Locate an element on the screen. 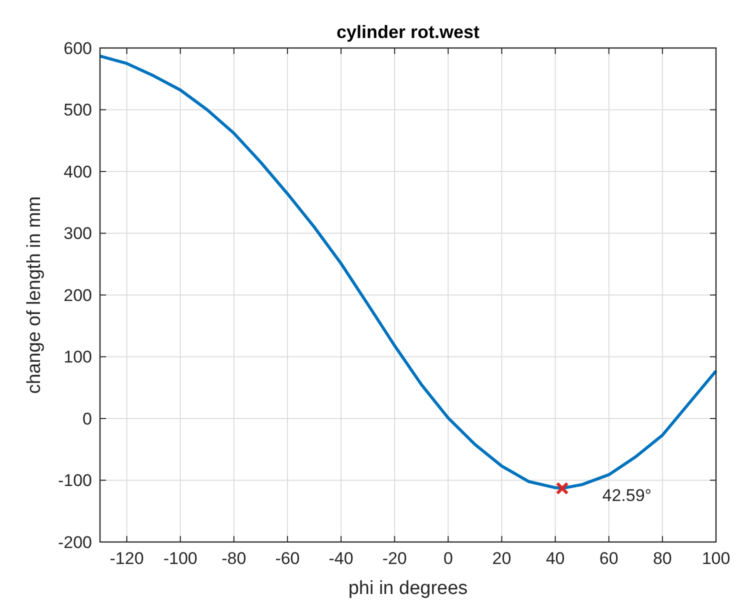 The width and height of the screenshot is (750, 610). y-tick-label: 600 is located at coordinates (78, 48).